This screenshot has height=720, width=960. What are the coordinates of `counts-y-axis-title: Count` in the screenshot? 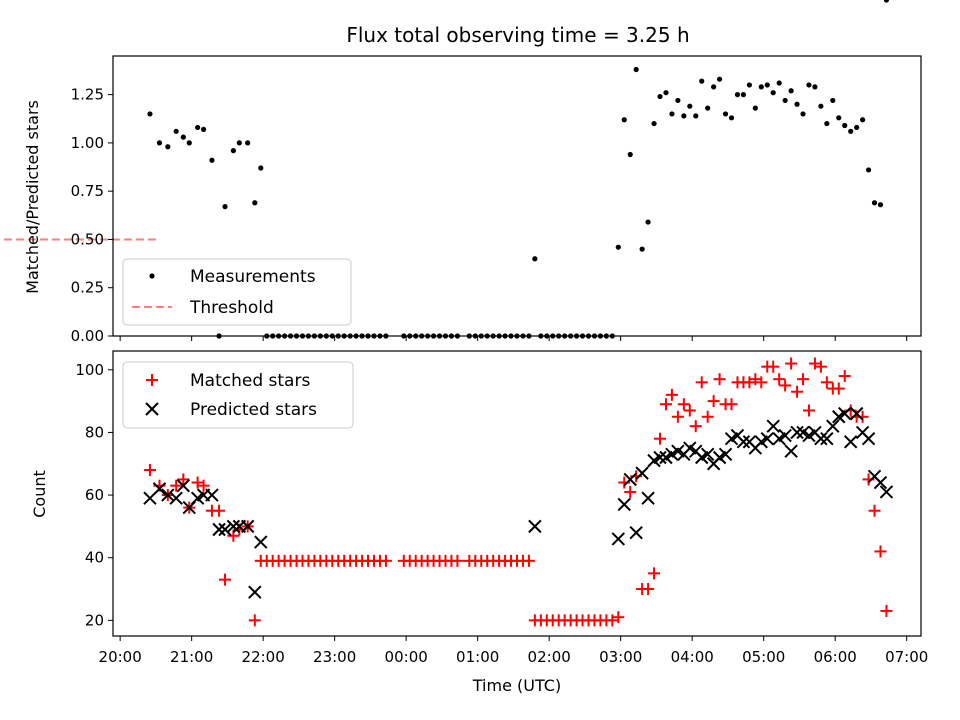 It's located at (39, 494).